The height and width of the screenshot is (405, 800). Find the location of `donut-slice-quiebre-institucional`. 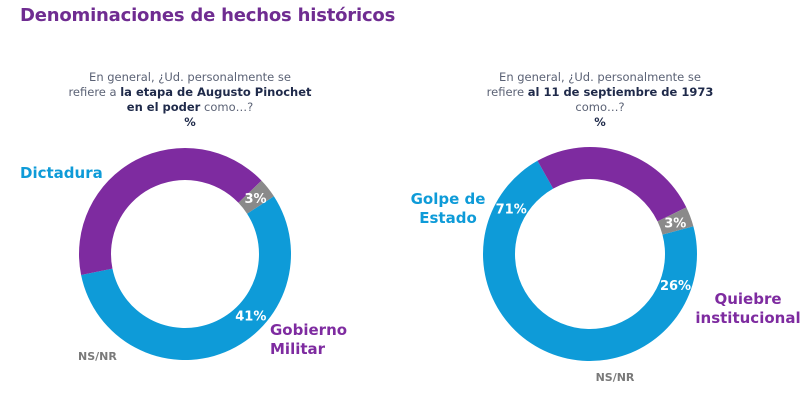

donut-slice-quiebre-institucional is located at coordinates (612, 184).